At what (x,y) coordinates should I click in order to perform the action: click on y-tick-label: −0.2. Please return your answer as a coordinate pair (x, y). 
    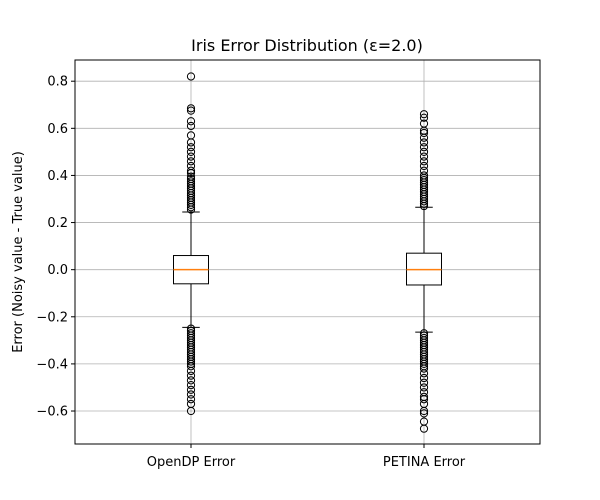
    Looking at the image, I should click on (52, 317).